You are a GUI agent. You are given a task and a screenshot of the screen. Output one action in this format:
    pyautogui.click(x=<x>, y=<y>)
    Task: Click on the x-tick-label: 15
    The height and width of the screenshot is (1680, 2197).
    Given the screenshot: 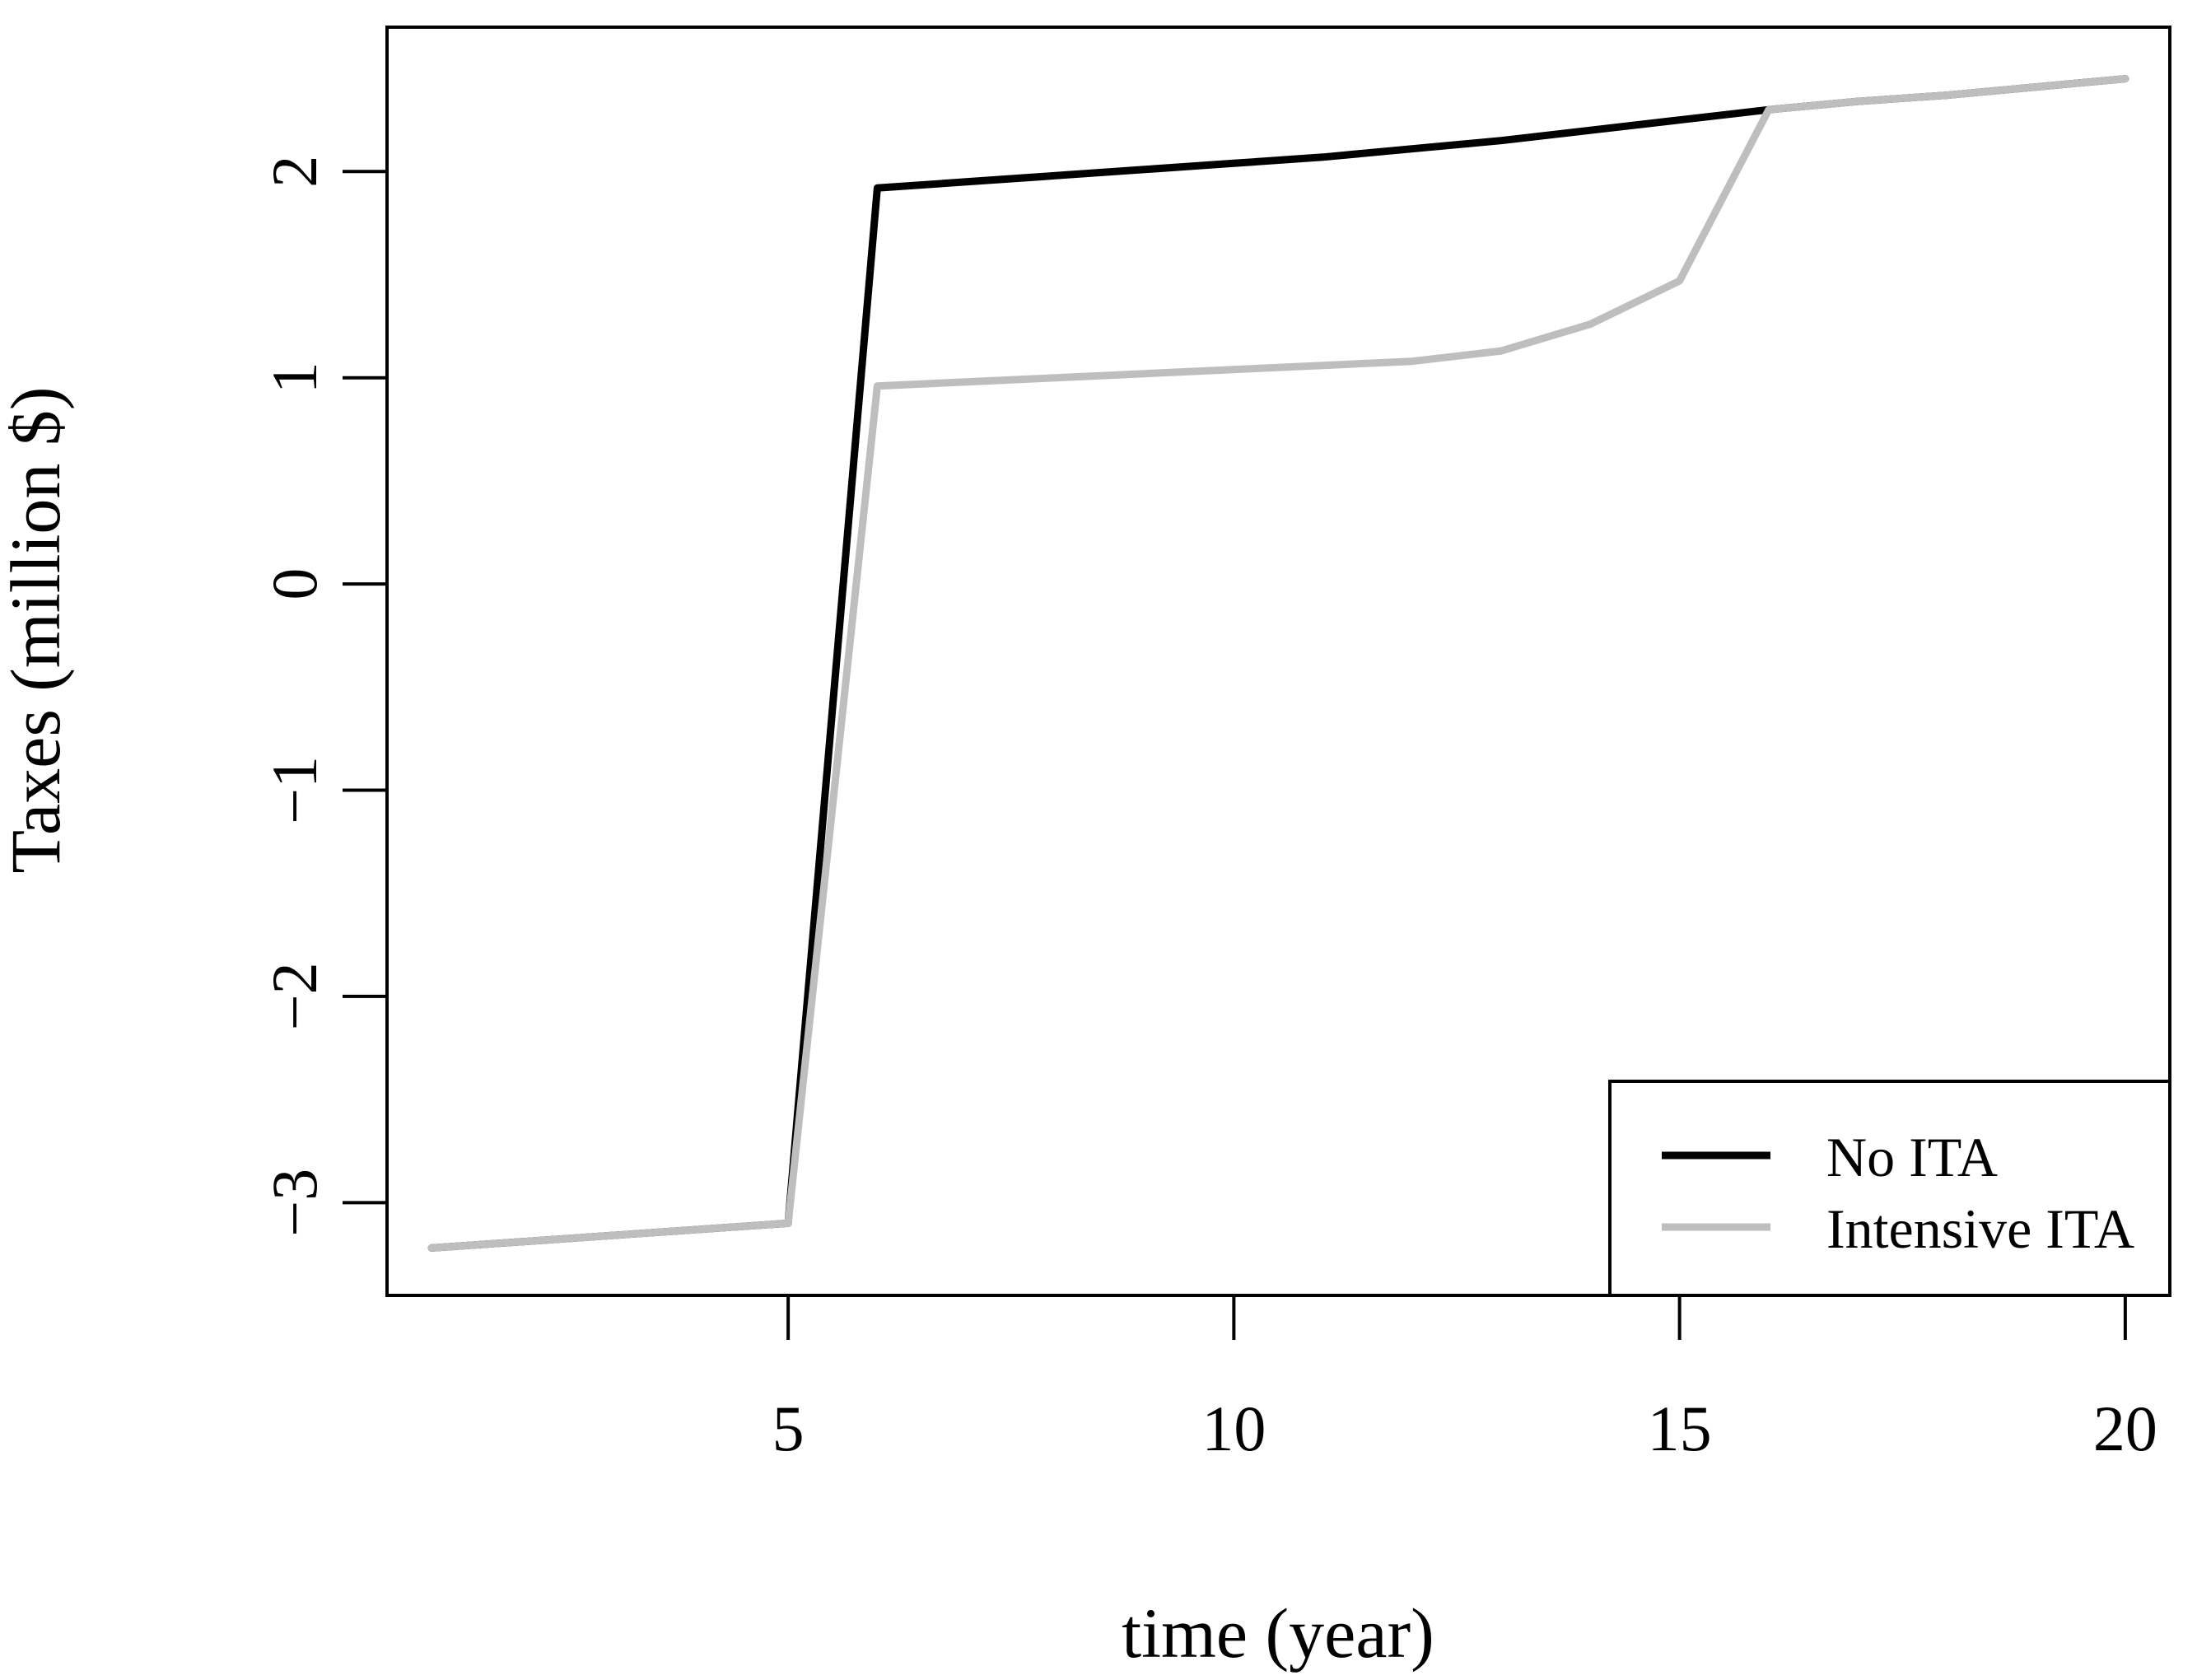 What is the action you would take?
    pyautogui.click(x=1680, y=1428)
    